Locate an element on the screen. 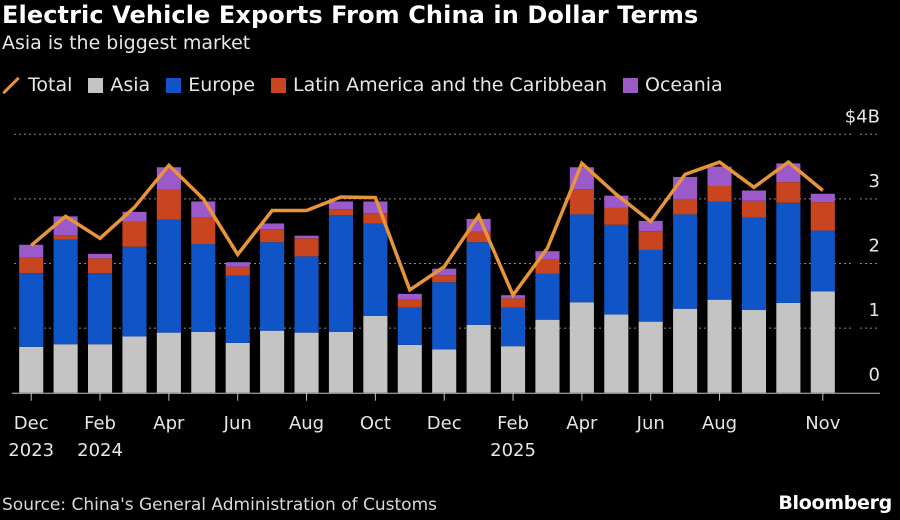 The image size is (900, 520). x-tick-label: Oct is located at coordinates (375, 423).